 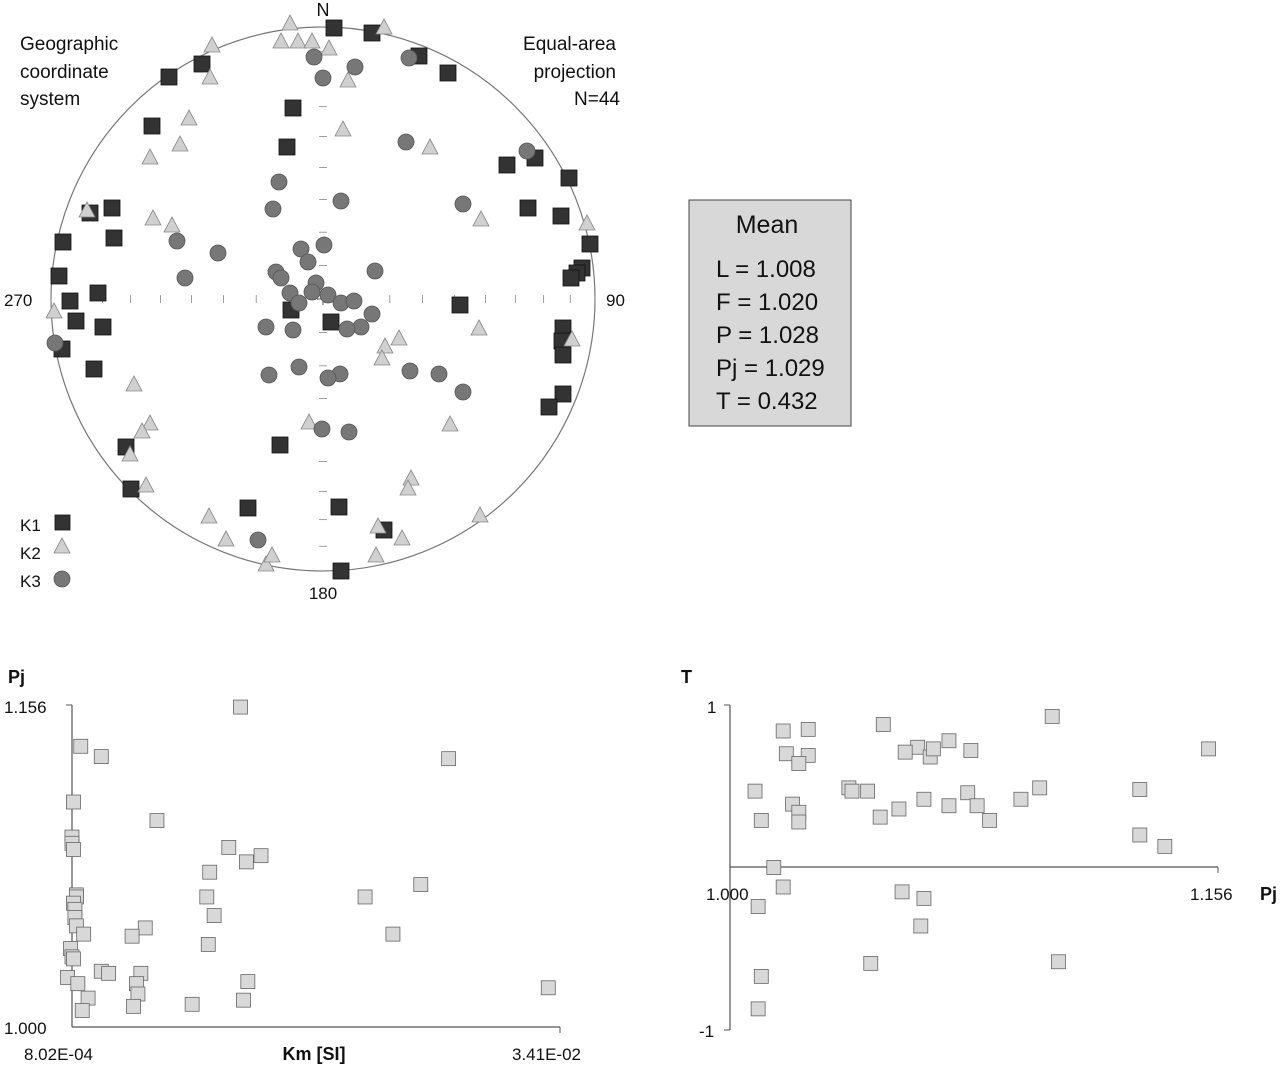 What do you see at coordinates (766, 269) in the screenshot?
I see `mean-l-value: L = 1.008` at bounding box center [766, 269].